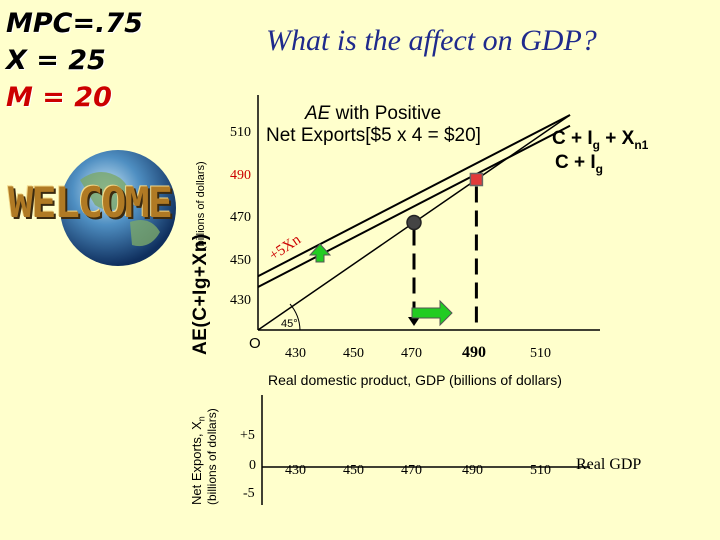 This screenshot has width=720, height=540. What do you see at coordinates (240, 260) in the screenshot?
I see `main-y-tick: 450` at bounding box center [240, 260].